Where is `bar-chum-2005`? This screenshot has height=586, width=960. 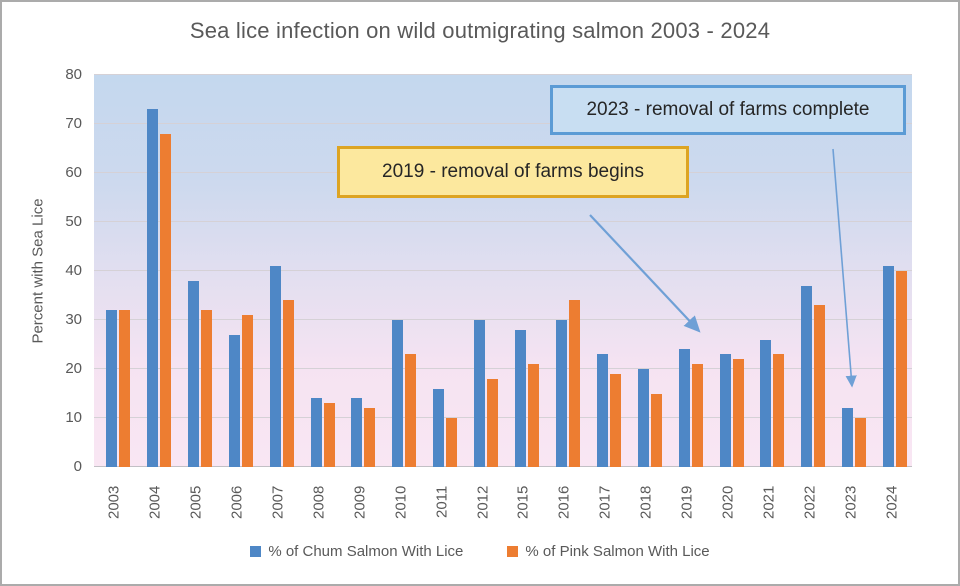
bar-chum-2005 is located at coordinates (193, 373).